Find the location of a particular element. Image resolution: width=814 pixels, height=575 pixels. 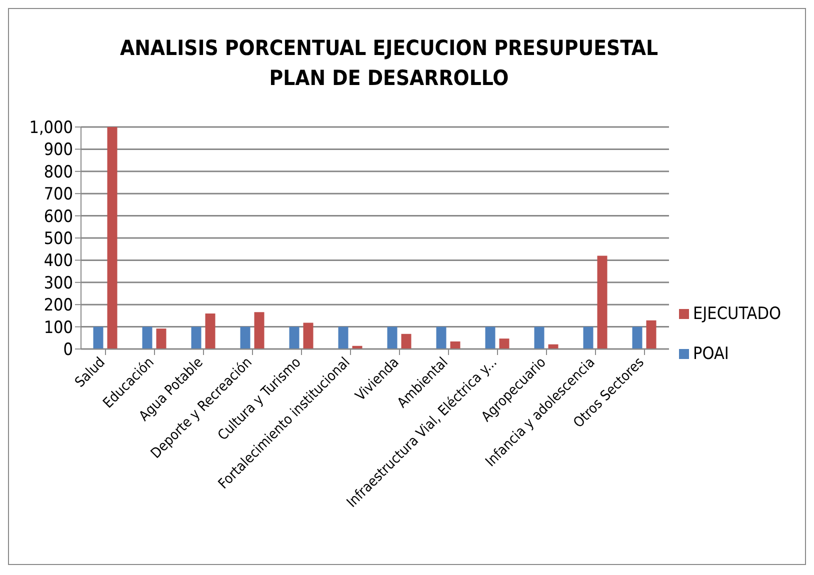

y-tick-label: 700 is located at coordinates (58, 194).